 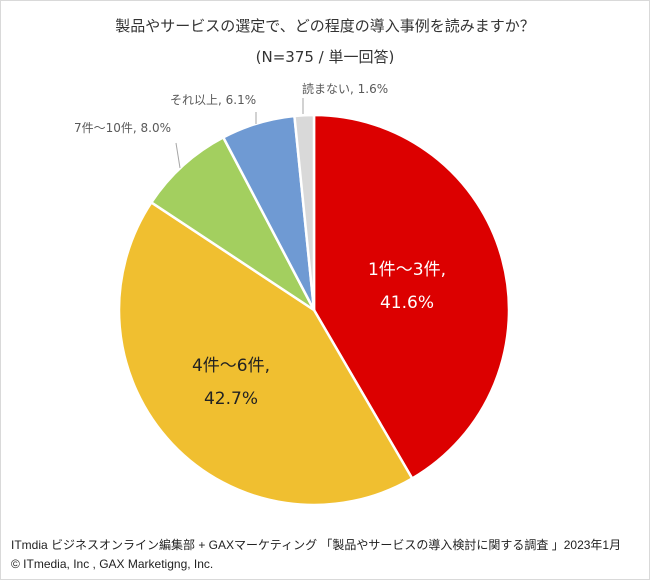 I want to click on slice-label-more: それ以上, 6.1%, so click(x=213, y=100).